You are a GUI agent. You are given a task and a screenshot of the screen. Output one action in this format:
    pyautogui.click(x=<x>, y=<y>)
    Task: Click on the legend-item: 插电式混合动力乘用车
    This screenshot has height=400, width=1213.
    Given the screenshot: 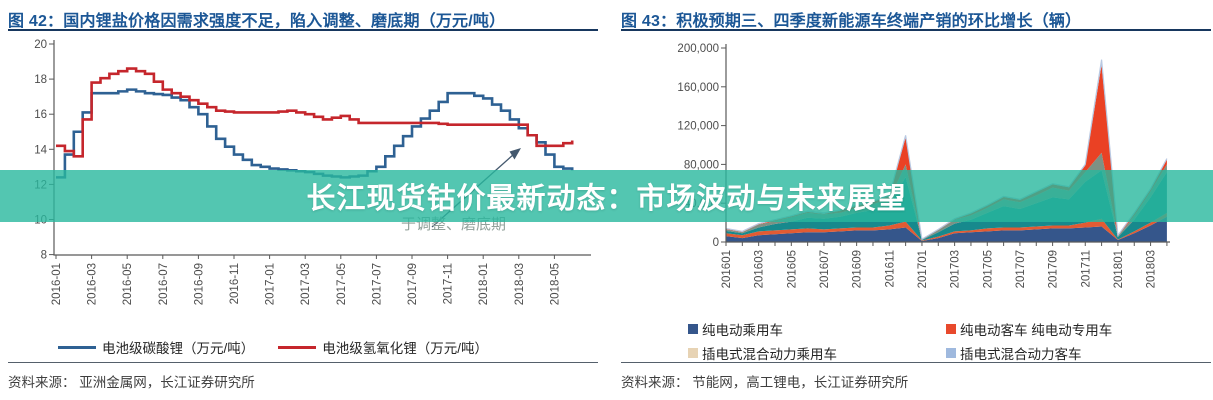 What is the action you would take?
    pyautogui.click(x=817, y=353)
    